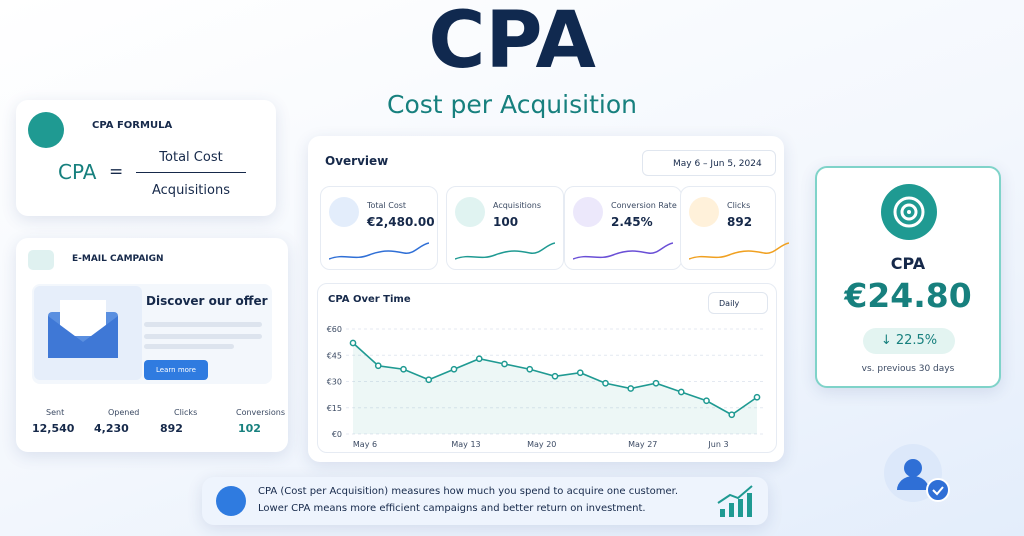 The image size is (1024, 536). I want to click on user-avatar, so click(917, 473).